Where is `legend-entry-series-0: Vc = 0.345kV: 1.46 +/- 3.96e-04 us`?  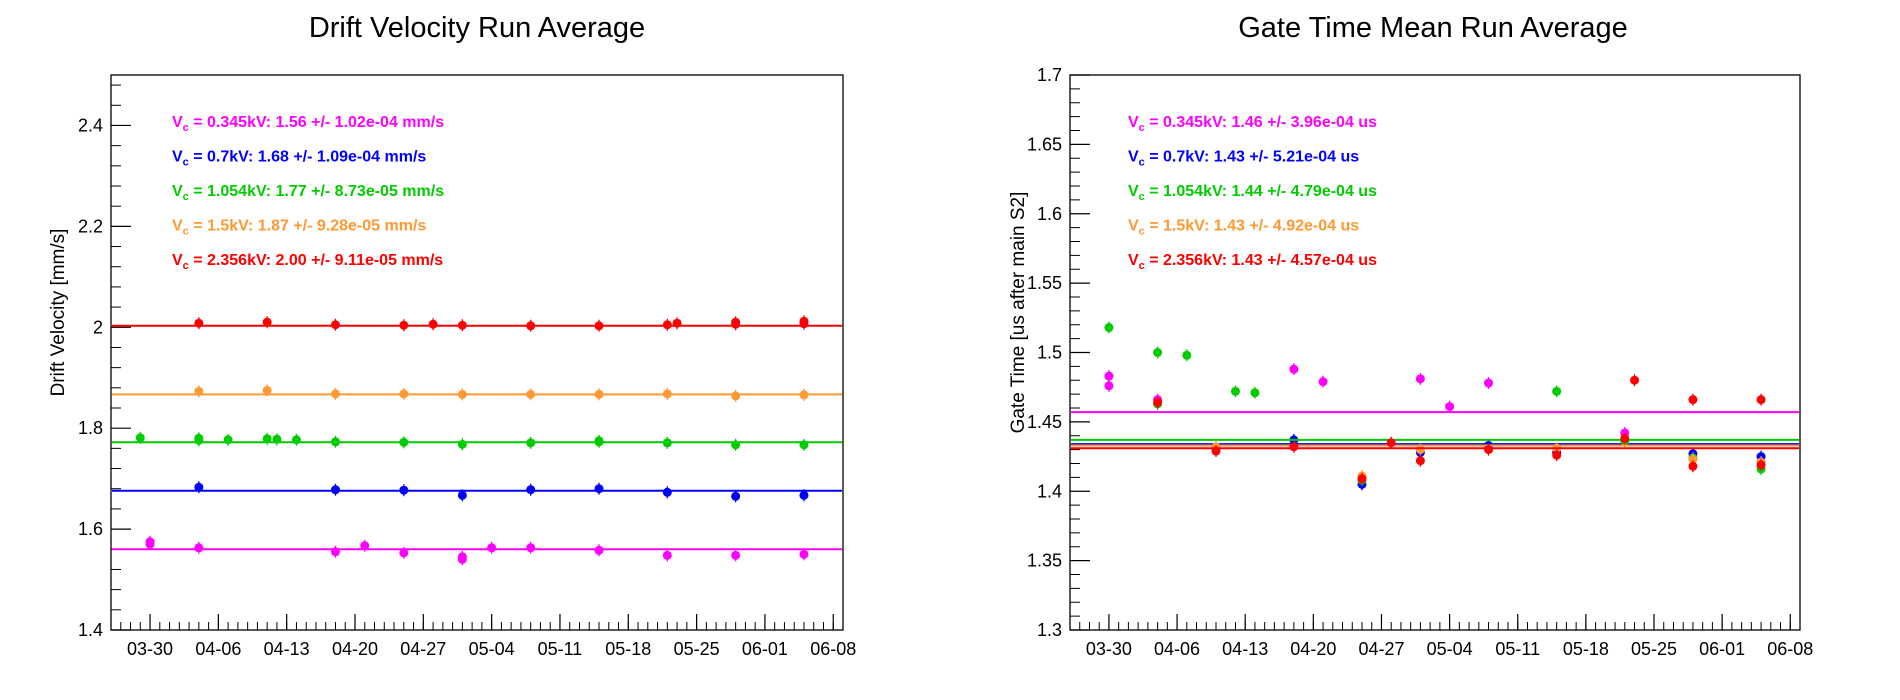
legend-entry-series-0: Vc = 0.345kV: 1.46 +/- 3.96e-04 us is located at coordinates (1252, 124).